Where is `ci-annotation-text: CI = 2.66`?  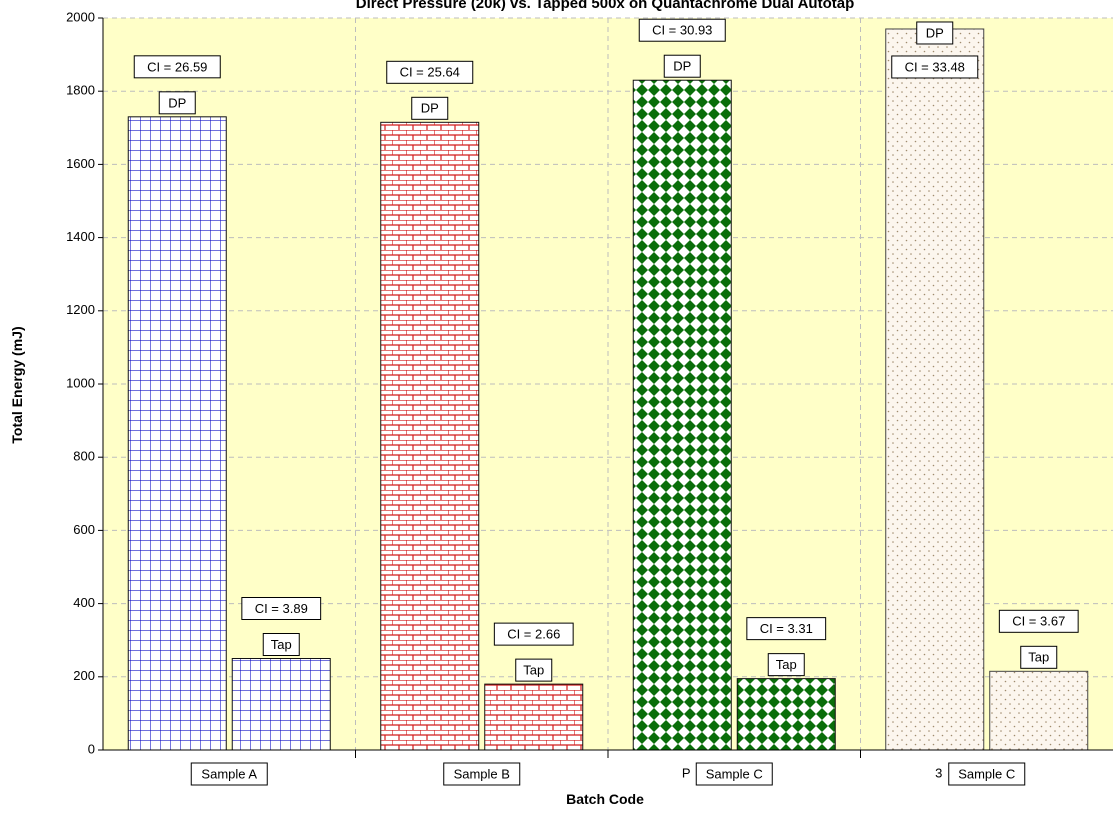 ci-annotation-text: CI = 2.66 is located at coordinates (533, 634).